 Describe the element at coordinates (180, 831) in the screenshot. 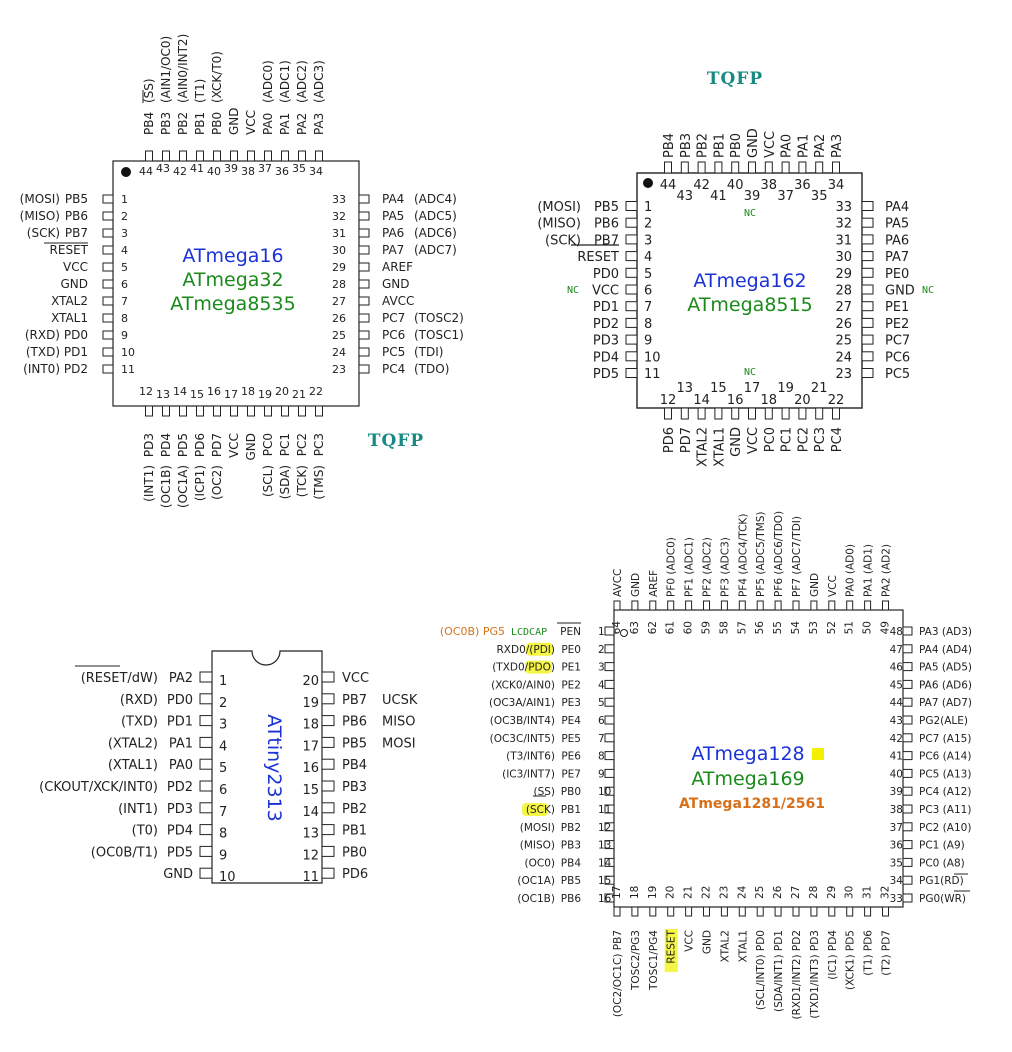

I see `pin-label: PD4` at that location.